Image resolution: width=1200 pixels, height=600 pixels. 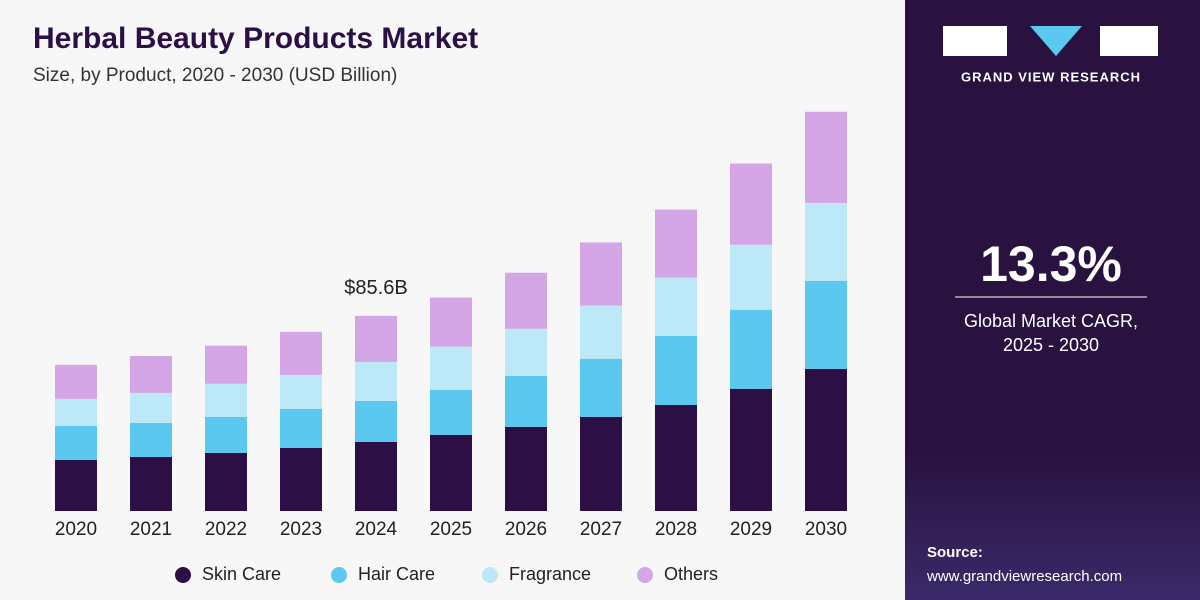 What do you see at coordinates (1051, 264) in the screenshot?
I see `cagr-value: 13.3%` at bounding box center [1051, 264].